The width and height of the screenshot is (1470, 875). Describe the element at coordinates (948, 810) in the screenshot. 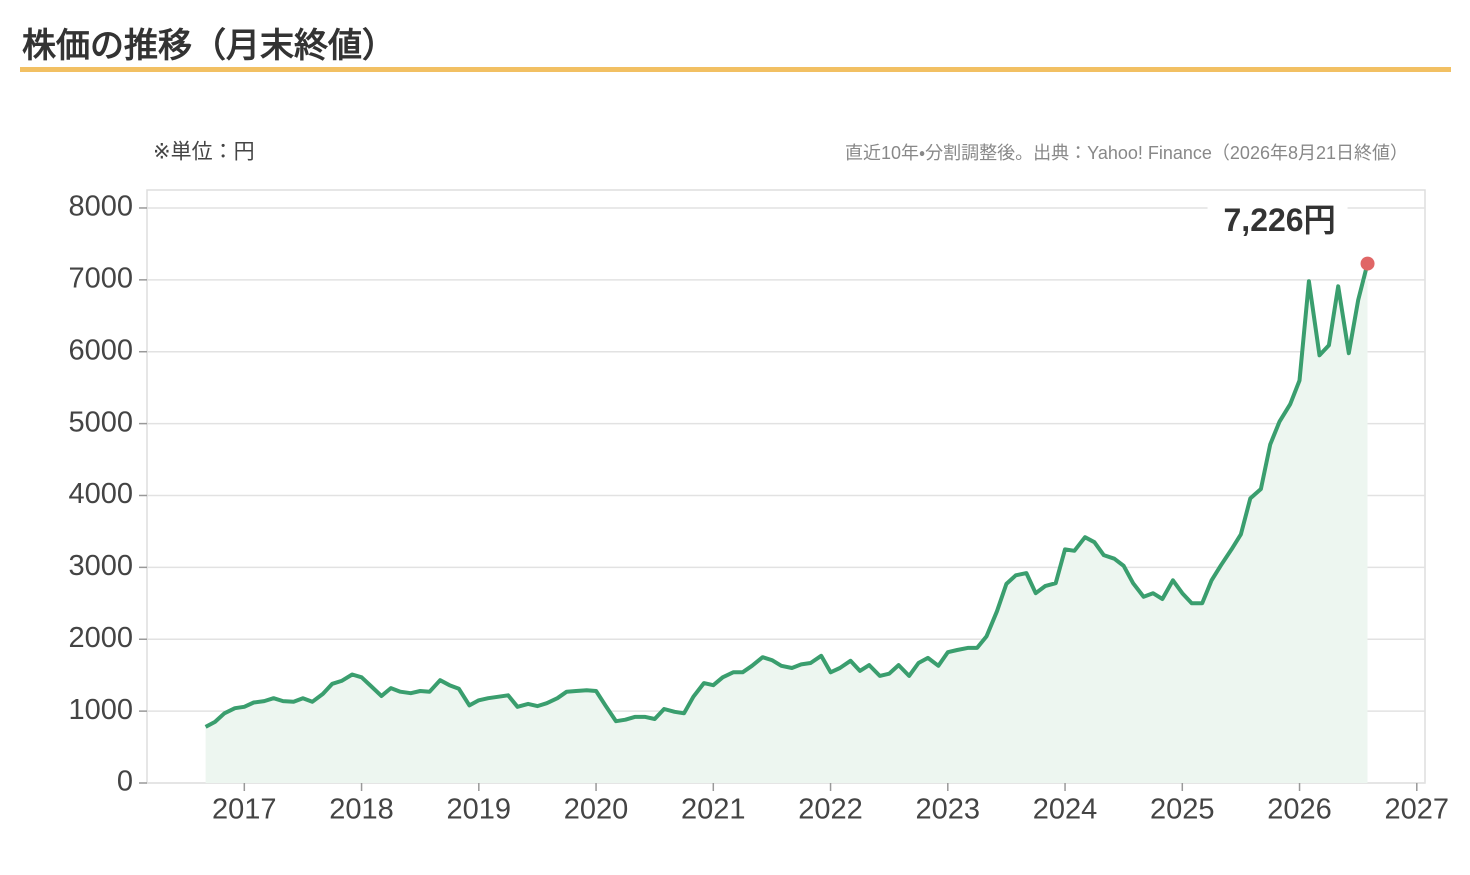

I see `x-tick-label: 2023` at that location.